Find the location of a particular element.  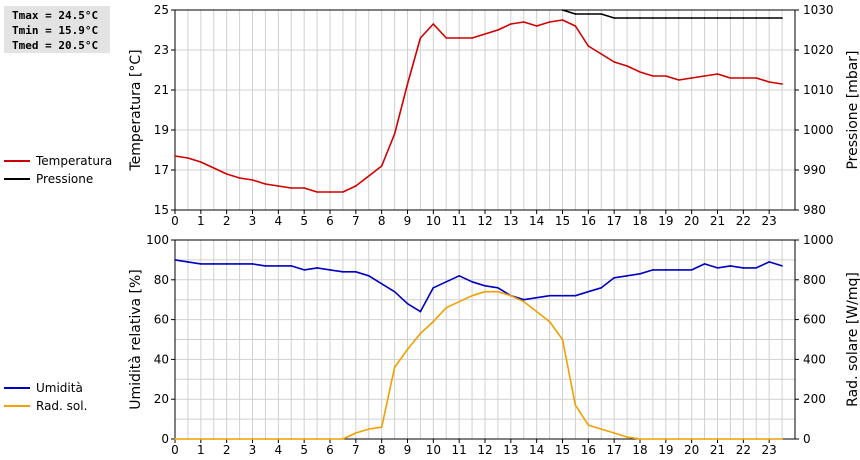

panel2-x-tick-label: 15 is located at coordinates (562, 450).